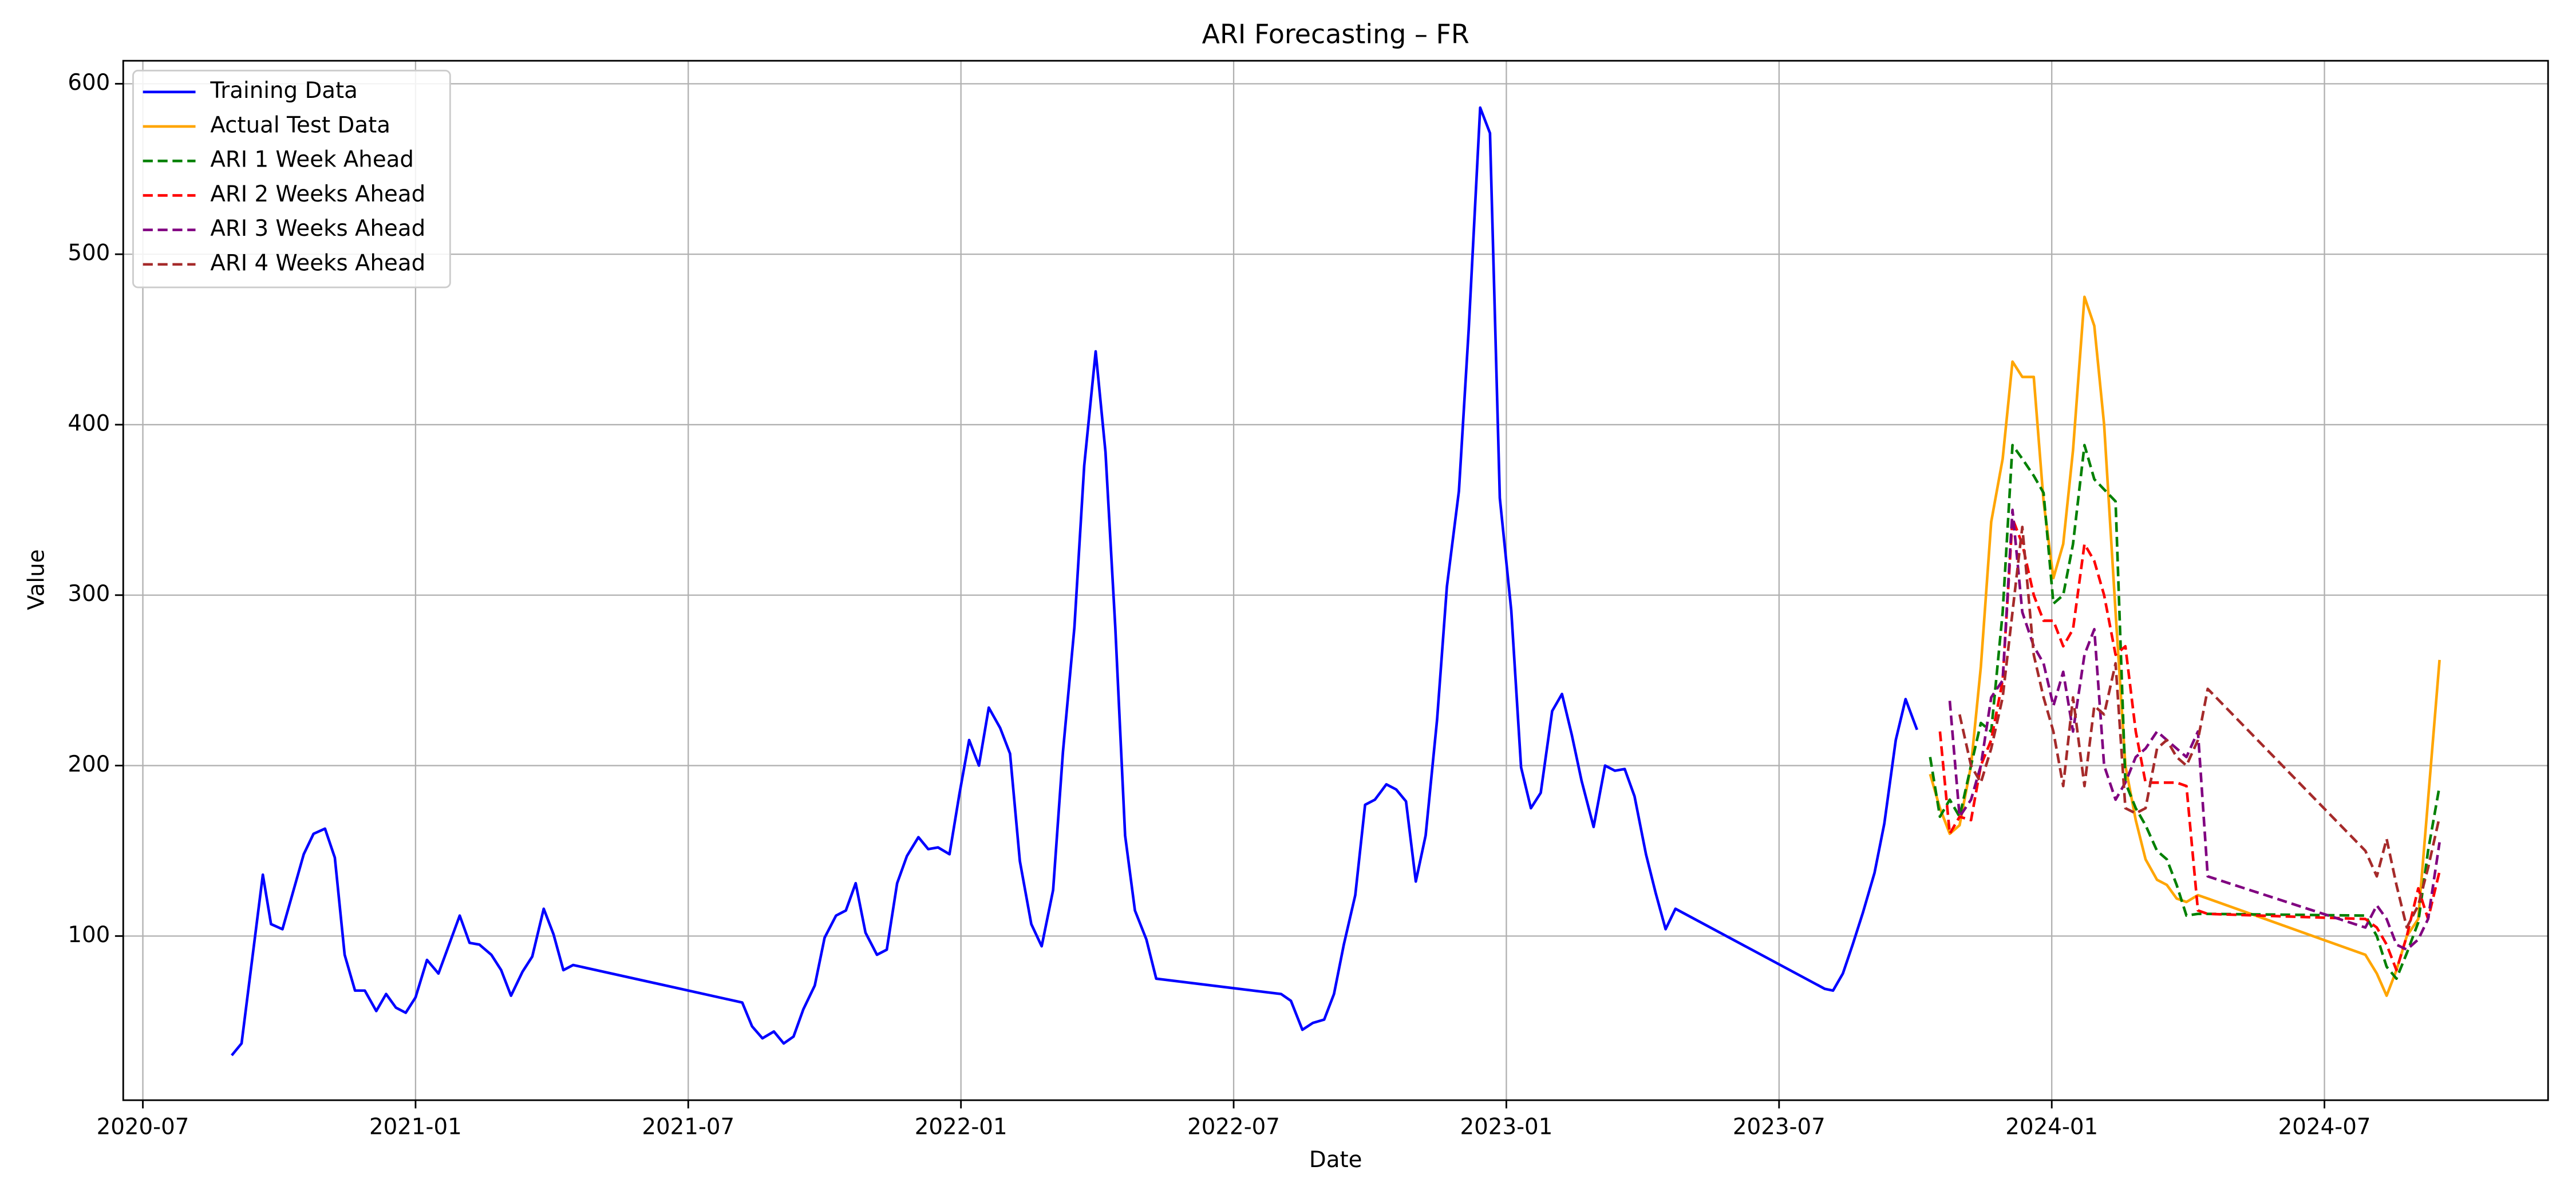 The image size is (2576, 1202). I want to click on chart-title: ARI Forecasting – FR, so click(1335, 34).